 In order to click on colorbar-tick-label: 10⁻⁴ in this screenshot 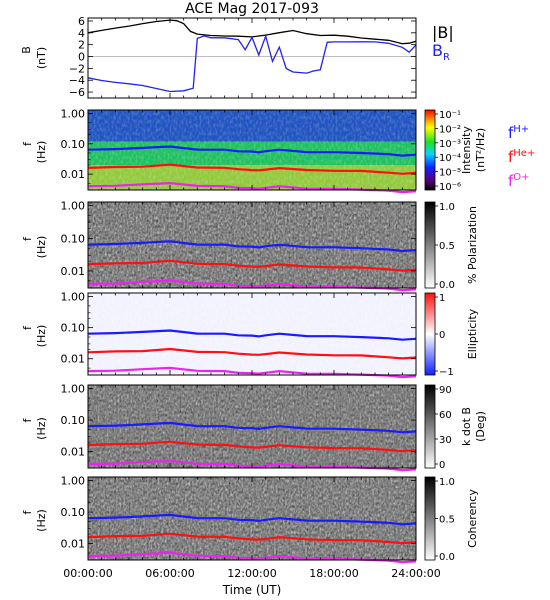, I will do `click(450, 158)`.